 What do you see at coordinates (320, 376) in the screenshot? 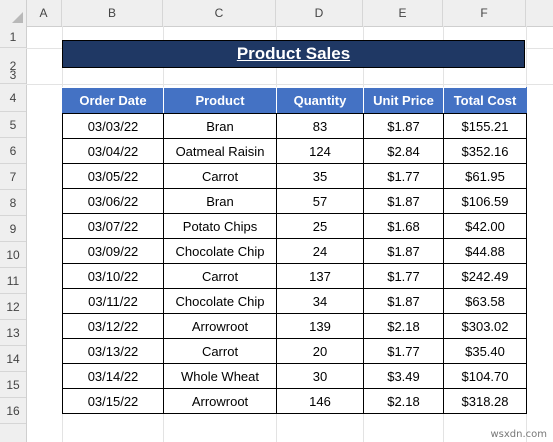
I see `cell-quantity: 30` at bounding box center [320, 376].